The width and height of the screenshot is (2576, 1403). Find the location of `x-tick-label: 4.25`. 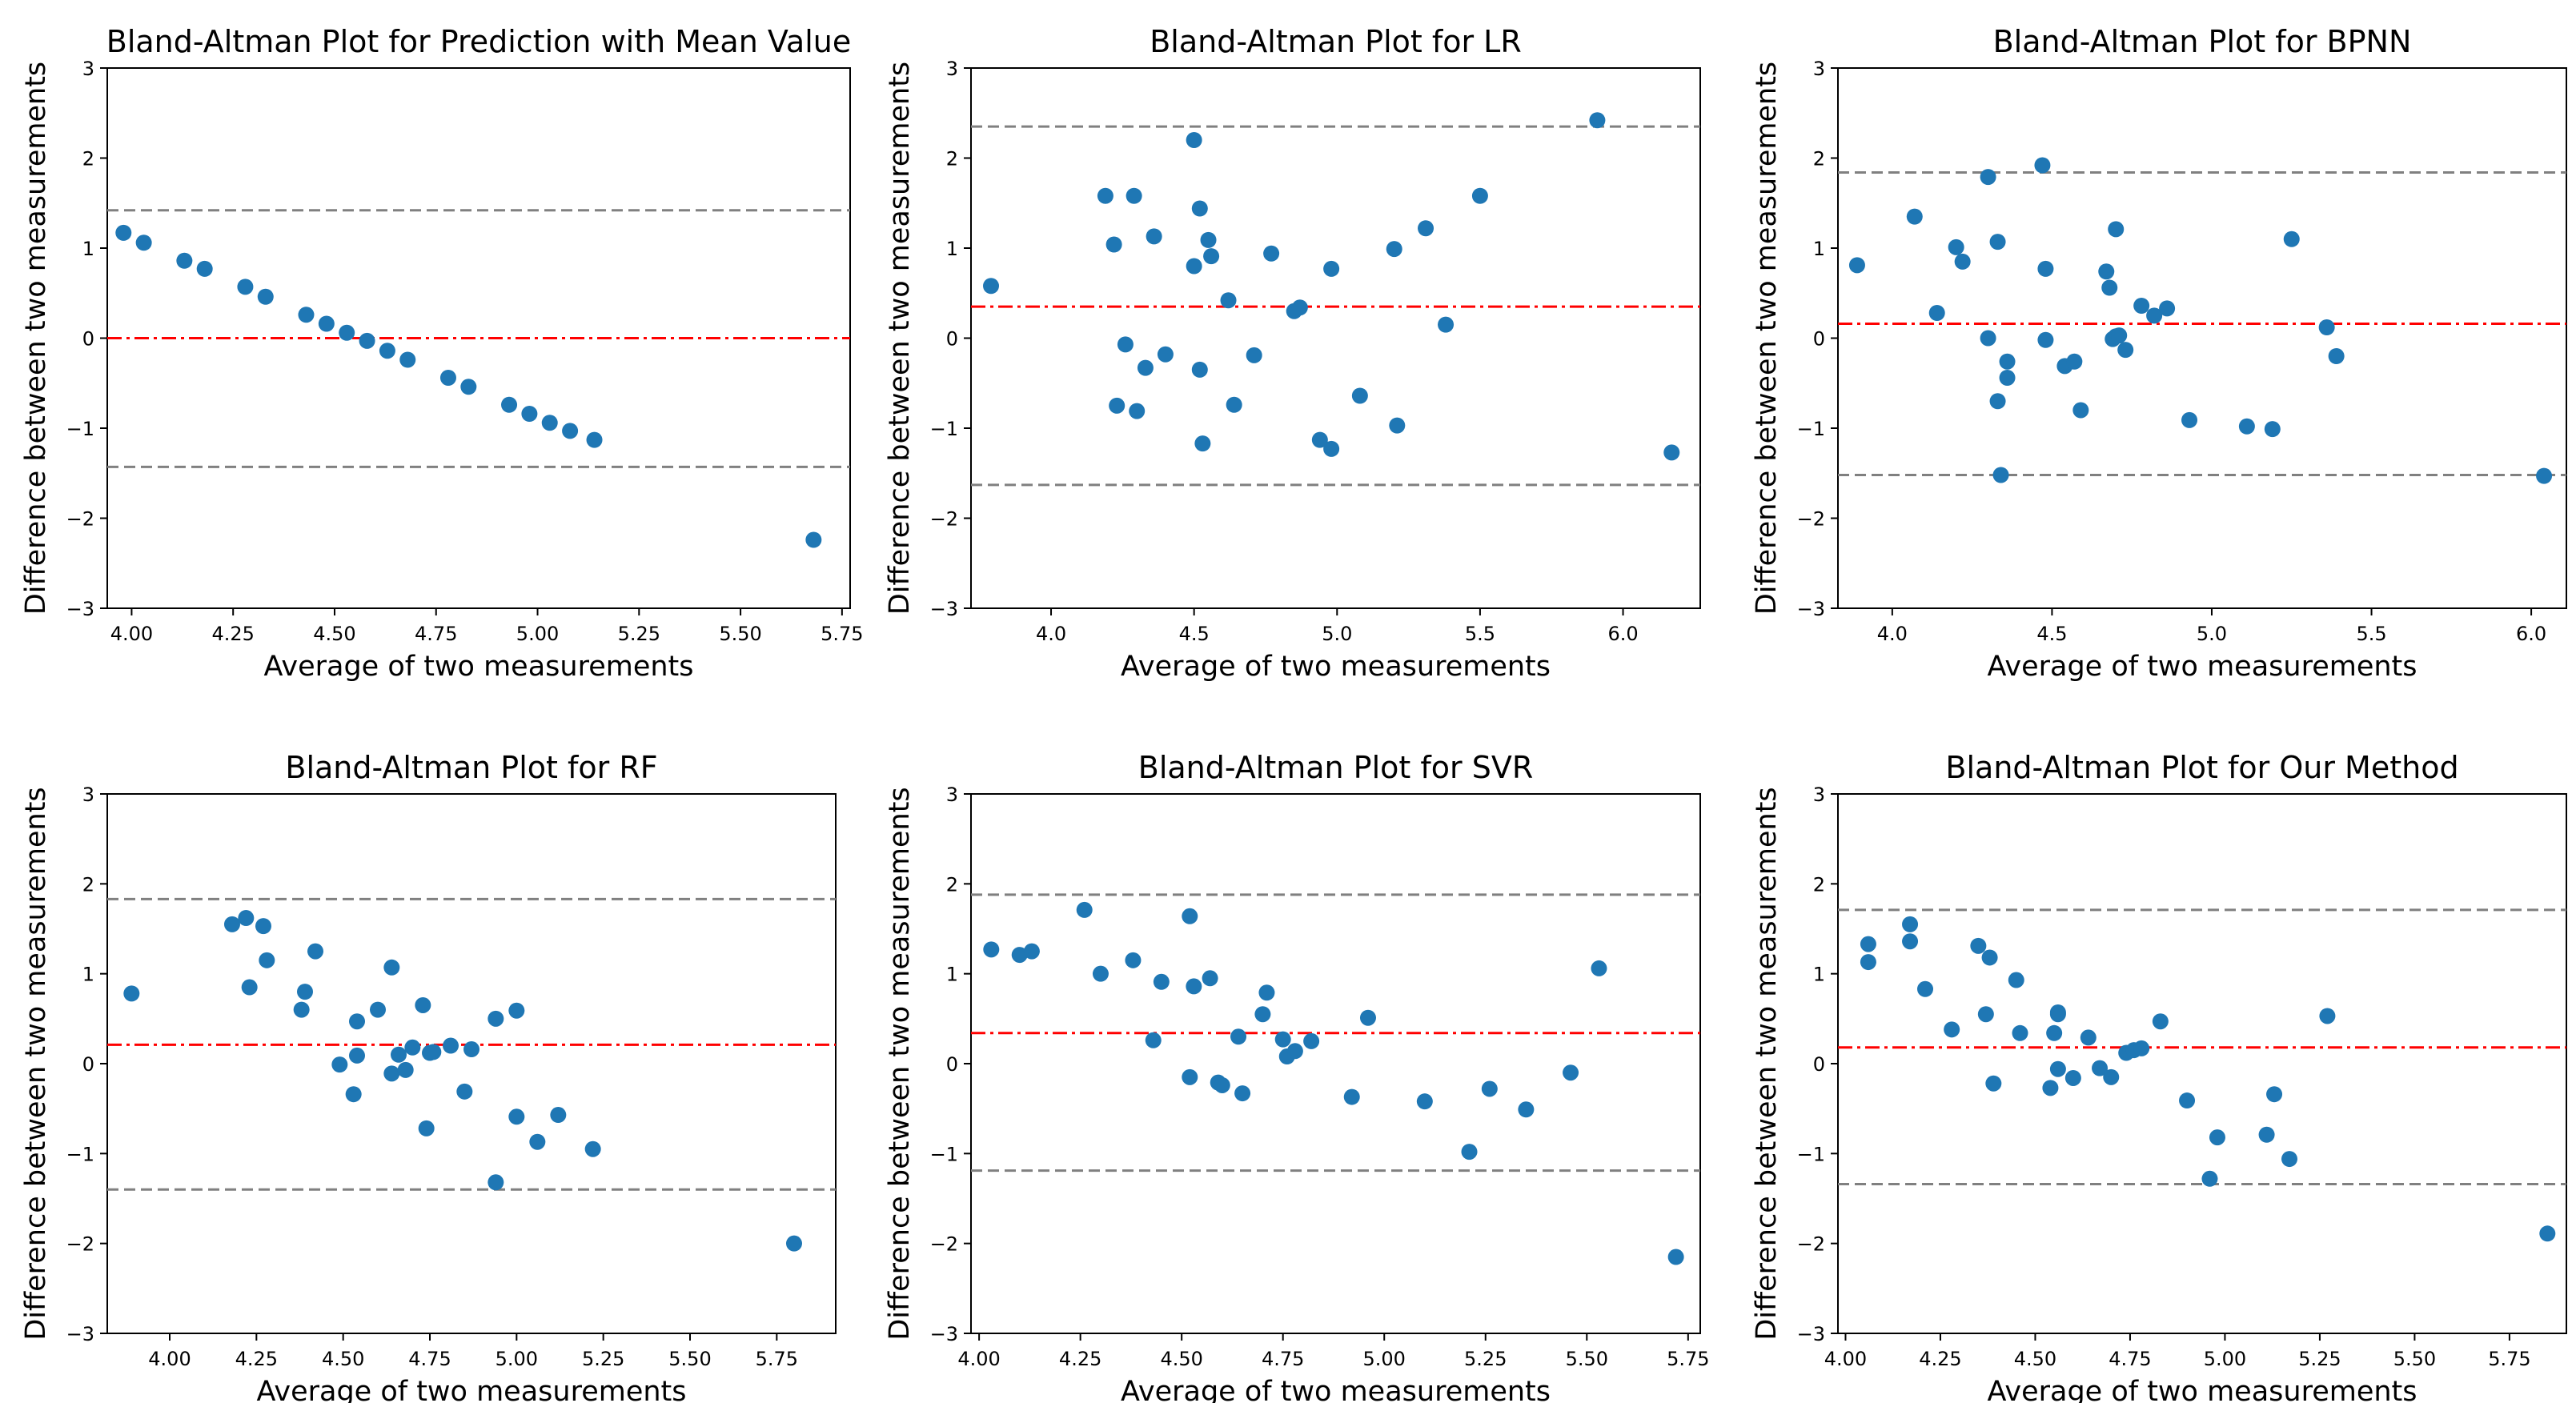

x-tick-label: 4.25 is located at coordinates (232, 634).